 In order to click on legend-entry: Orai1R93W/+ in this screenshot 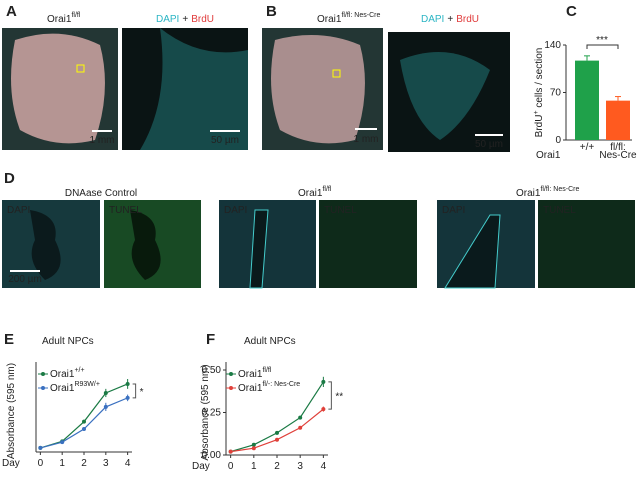, I will do `click(75, 387)`.